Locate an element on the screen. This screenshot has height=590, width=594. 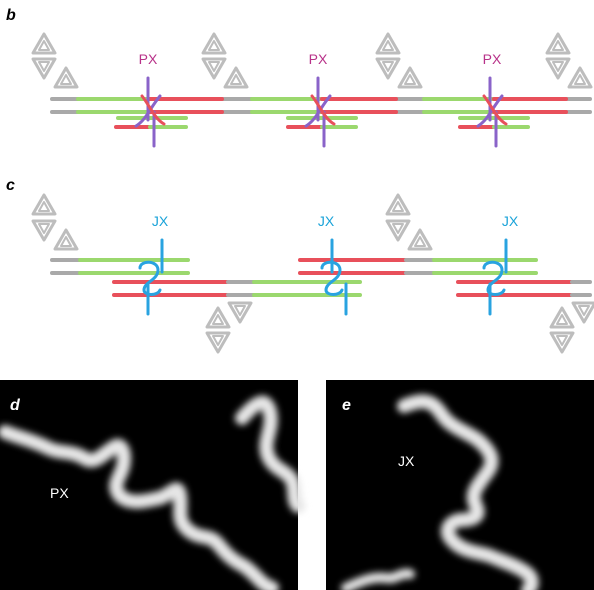
micrograph-e-label: JX is located at coordinates (406, 461).